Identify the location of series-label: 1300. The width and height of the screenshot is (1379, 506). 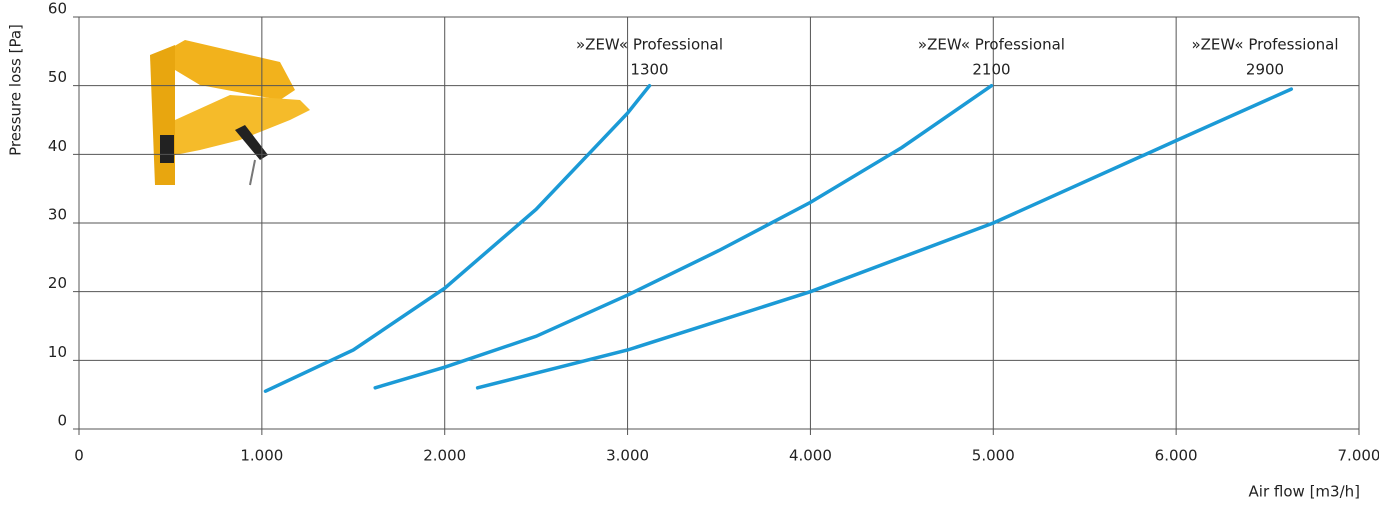
(649, 70).